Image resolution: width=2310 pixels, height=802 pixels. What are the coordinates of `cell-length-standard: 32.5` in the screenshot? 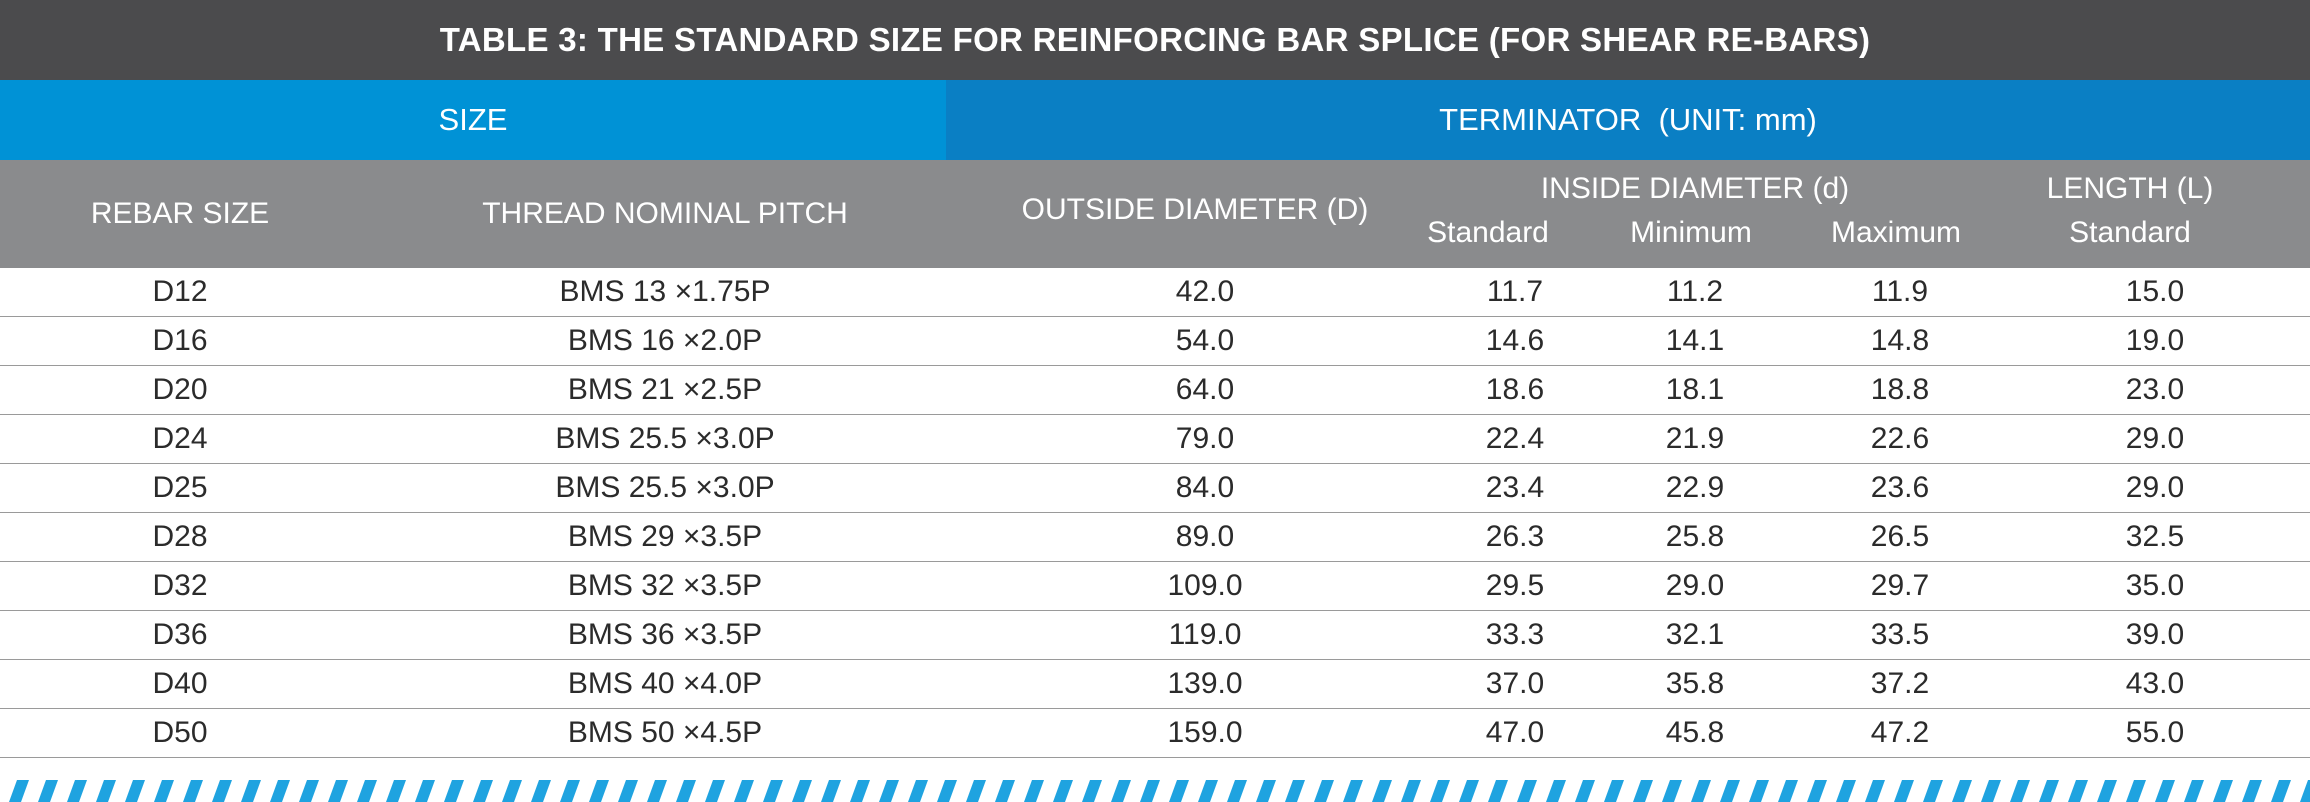 It's located at (2155, 537).